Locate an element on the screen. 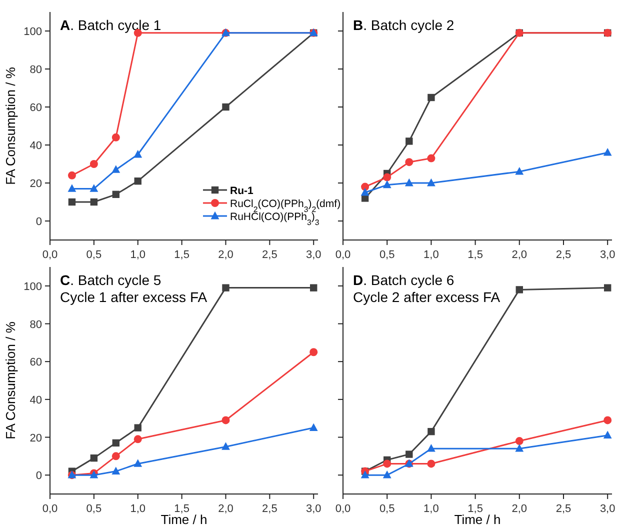 This screenshot has height=527, width=617. text: Cycle 1 after excess FA is located at coordinates (134, 297).